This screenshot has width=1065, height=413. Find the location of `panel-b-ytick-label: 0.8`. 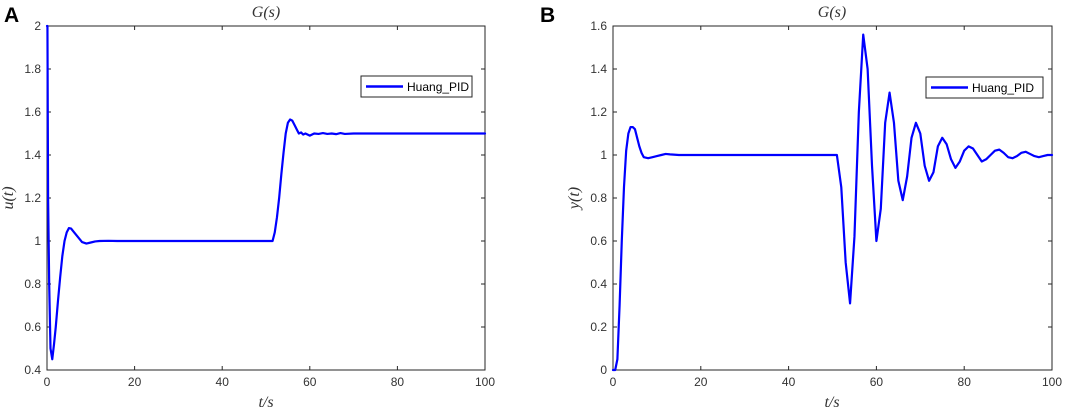

panel-b-ytick-label: 0.8 is located at coordinates (598, 198).